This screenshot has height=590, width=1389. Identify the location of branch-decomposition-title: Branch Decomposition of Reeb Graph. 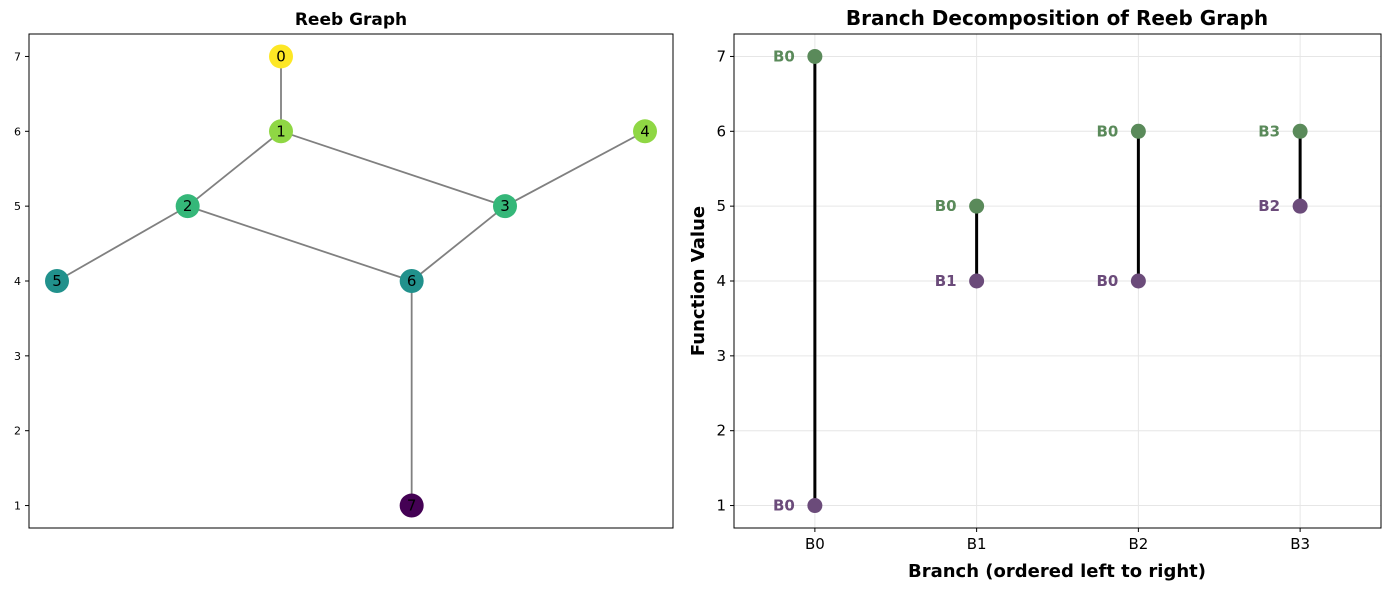
(1057, 18).